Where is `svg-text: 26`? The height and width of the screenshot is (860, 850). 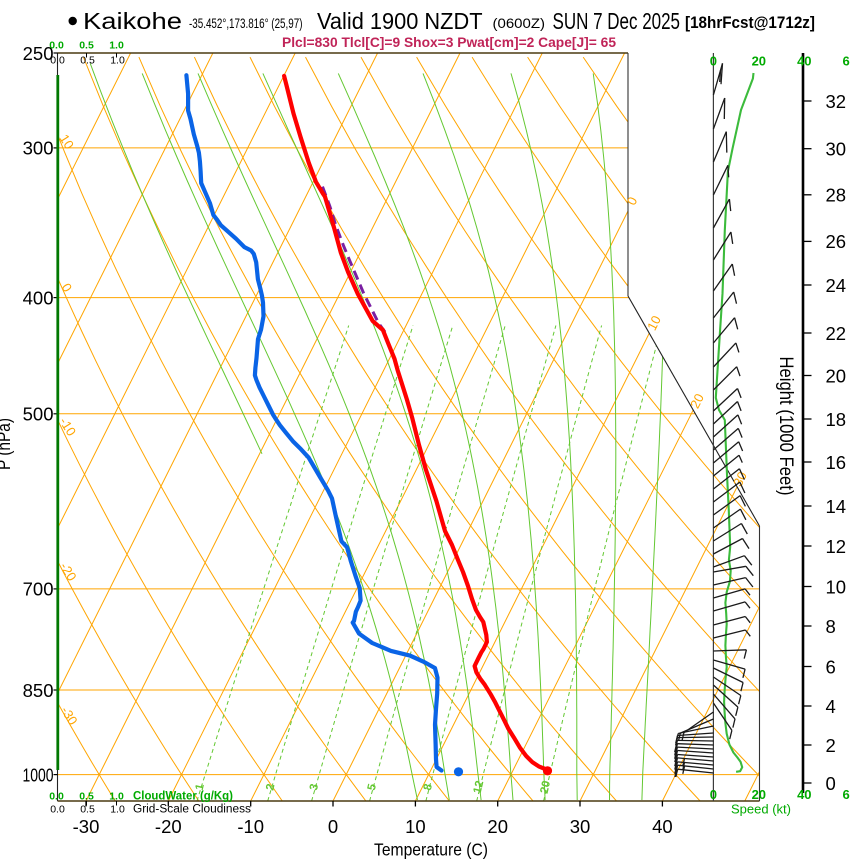 svg-text: 26 is located at coordinates (836, 241).